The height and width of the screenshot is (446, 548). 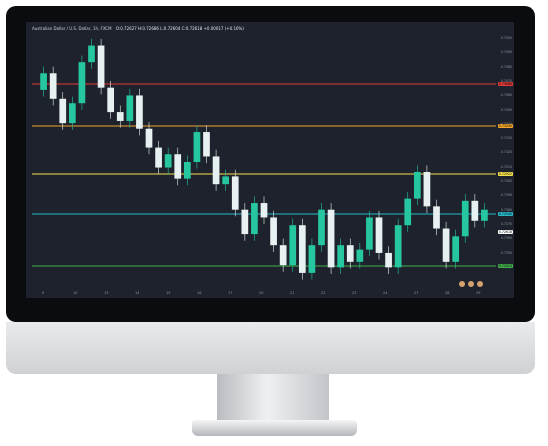 What do you see at coordinates (416, 293) in the screenshot?
I see `time-axis-label: 27` at bounding box center [416, 293].